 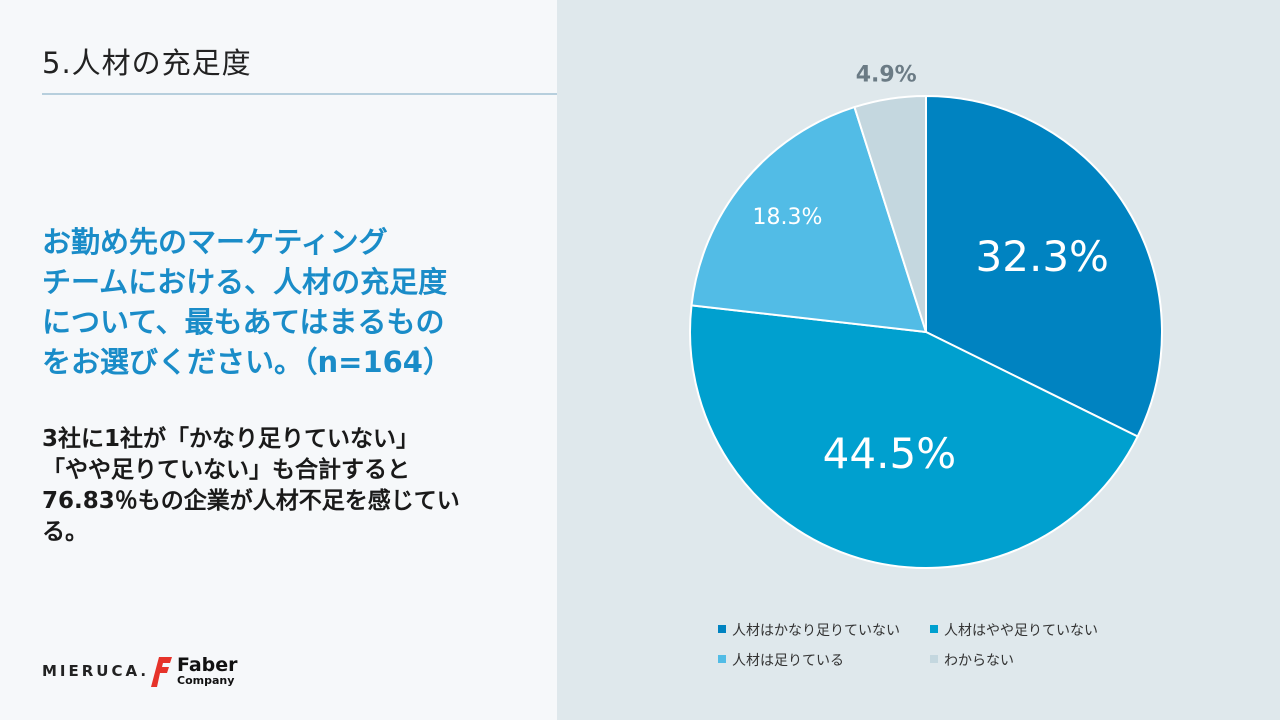 What do you see at coordinates (247, 362) in the screenshot?
I see `question-line: をお選びください。（n=164）` at bounding box center [247, 362].